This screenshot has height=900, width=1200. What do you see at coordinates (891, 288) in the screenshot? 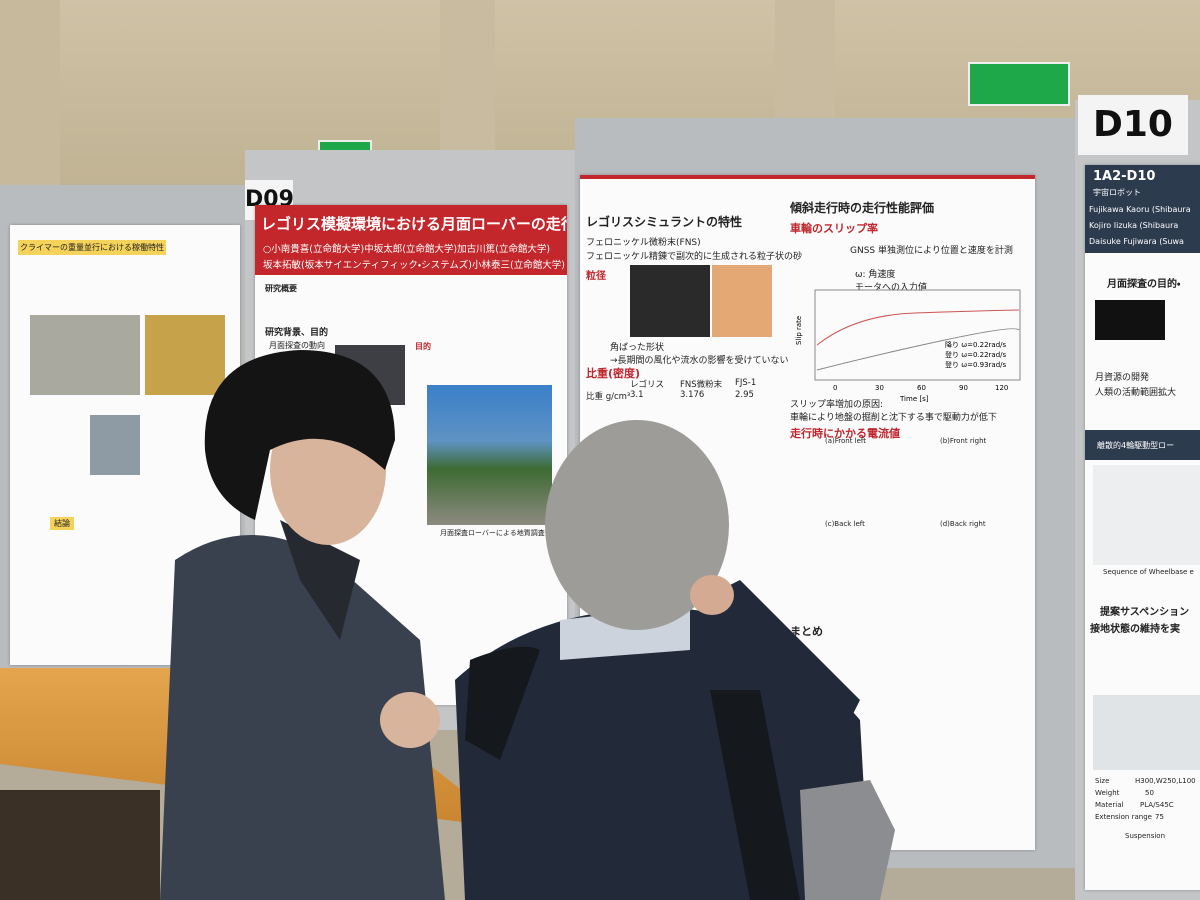
I see `text: モータへの入力値` at bounding box center [891, 288].